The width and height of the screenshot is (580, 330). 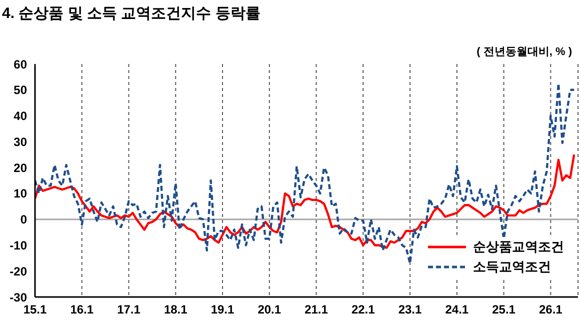 What do you see at coordinates (19, 271) in the screenshot?
I see `y-tick-label: -20` at bounding box center [19, 271].